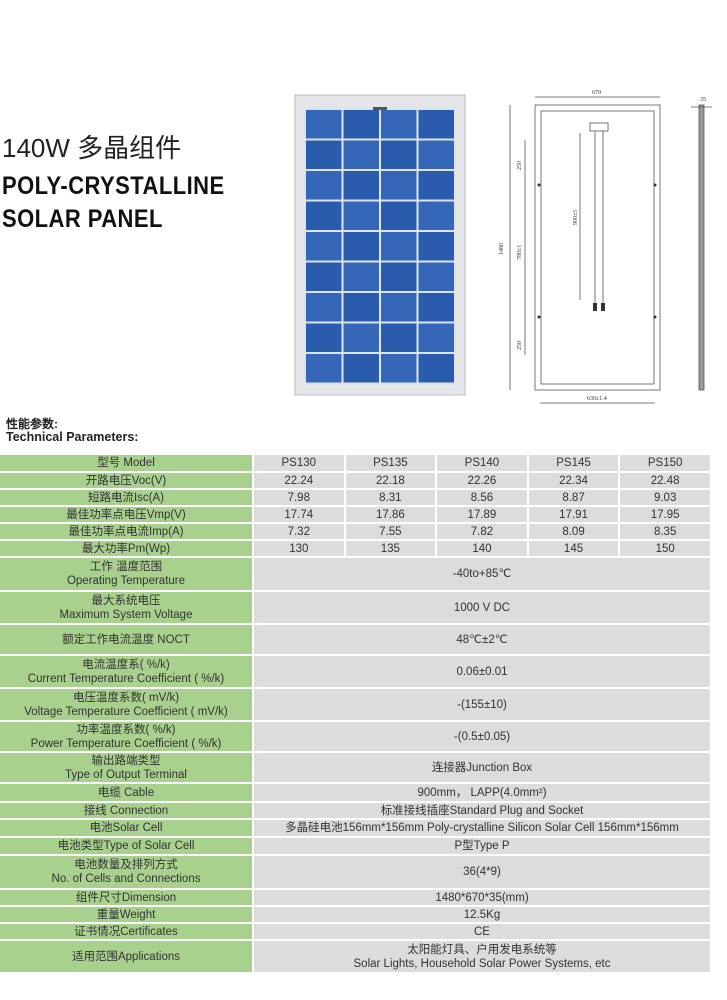  I want to click on row-label: 开路电压Voc(V), so click(126, 480).